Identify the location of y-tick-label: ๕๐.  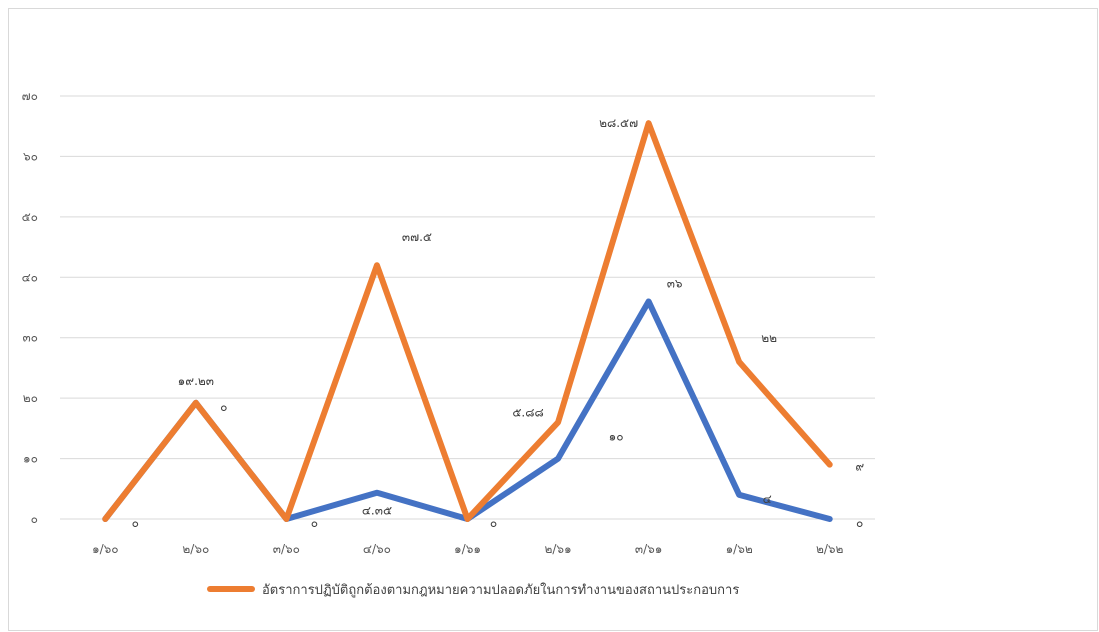
(30, 217).